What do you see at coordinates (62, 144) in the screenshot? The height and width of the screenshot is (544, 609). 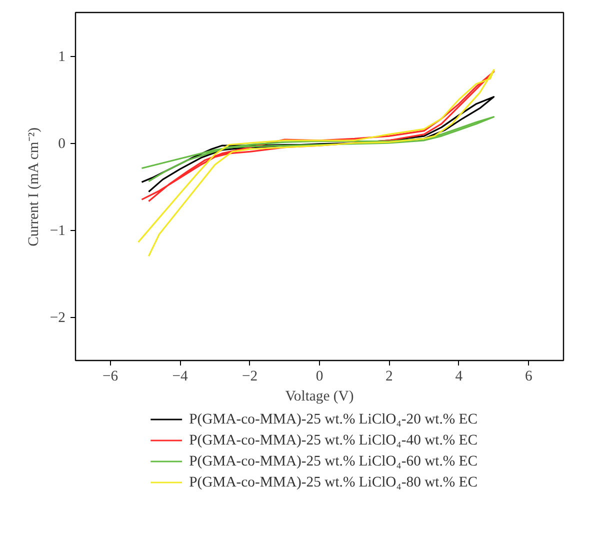 I see `y-tick-label: 0` at bounding box center [62, 144].